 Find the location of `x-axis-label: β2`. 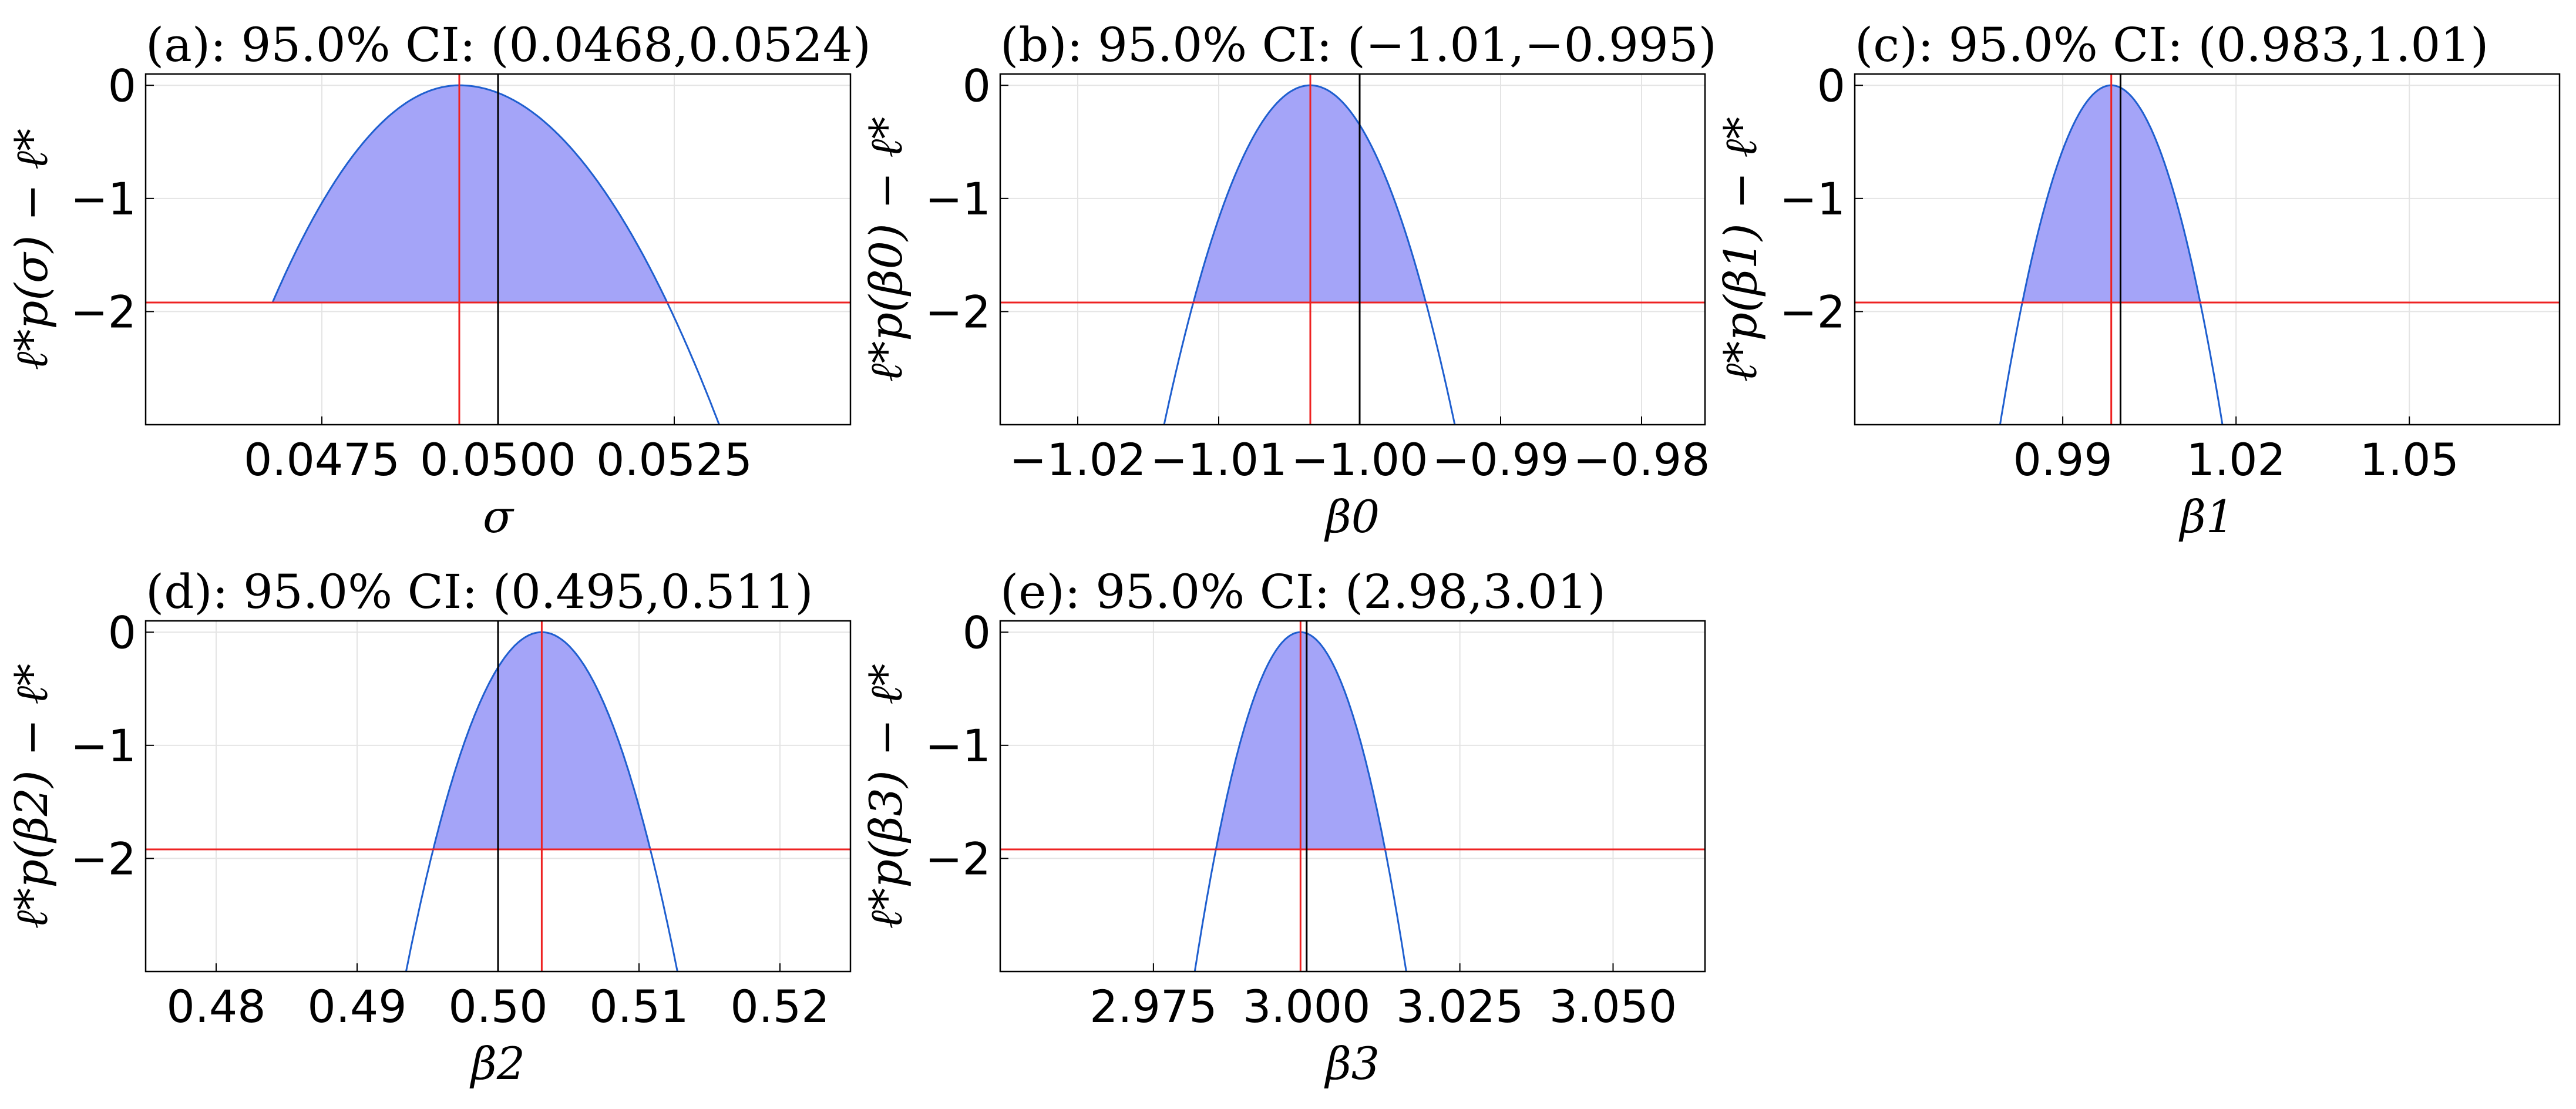

x-axis-label: β2 is located at coordinates (497, 1063).